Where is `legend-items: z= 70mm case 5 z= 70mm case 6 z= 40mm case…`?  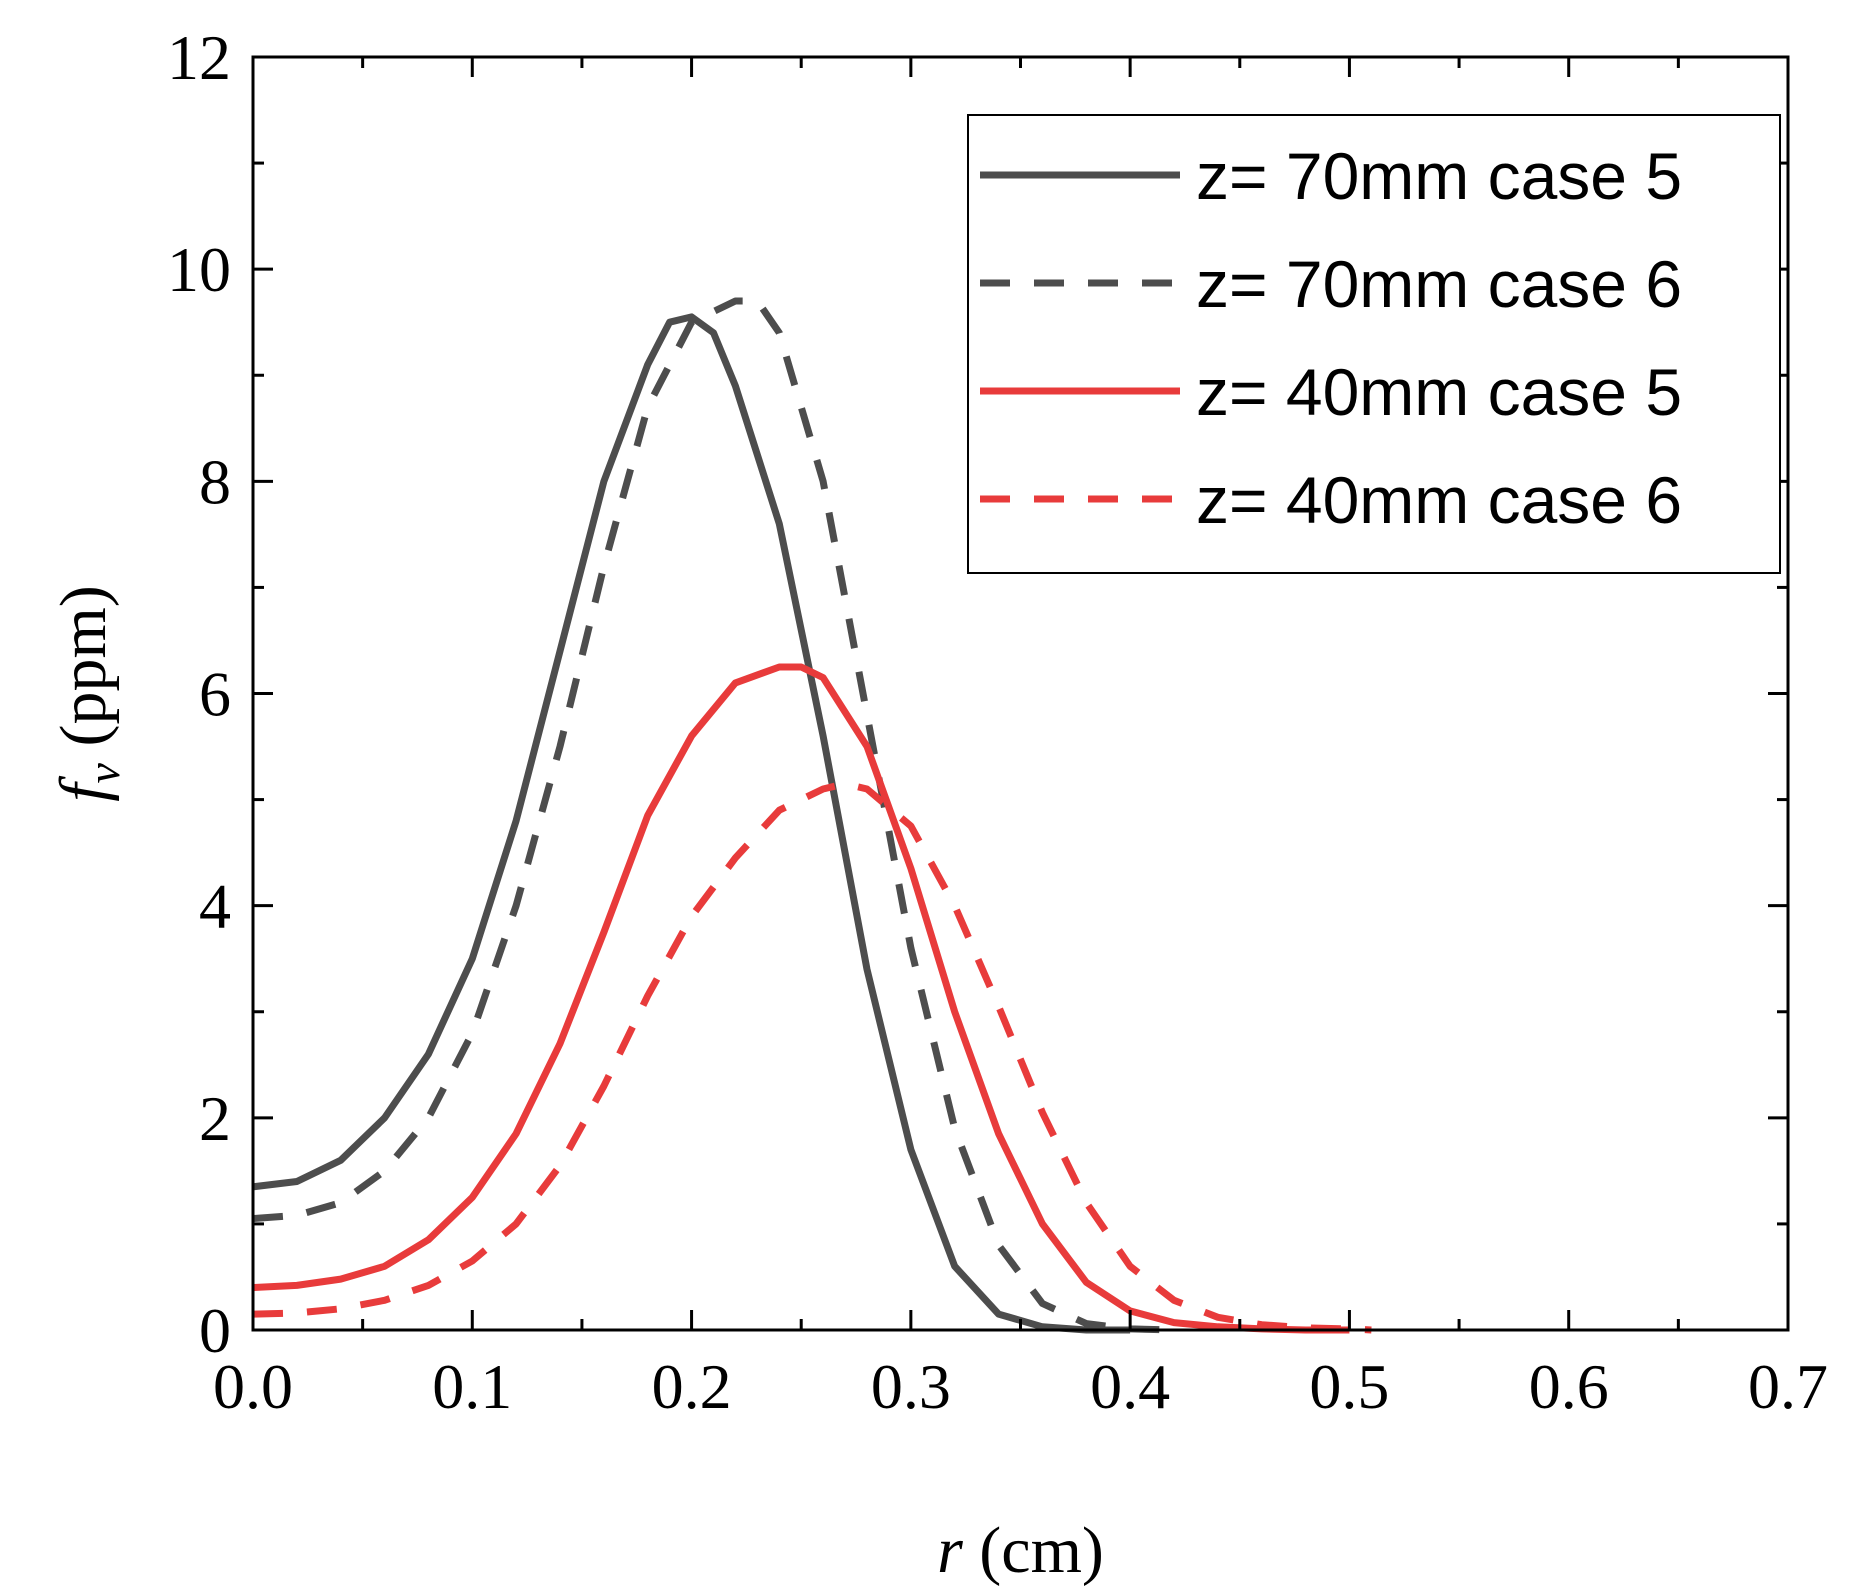
legend-items: z= 70mm case 5 z= 70mm case 6 z= 40mm case… is located at coordinates (1331, 338).